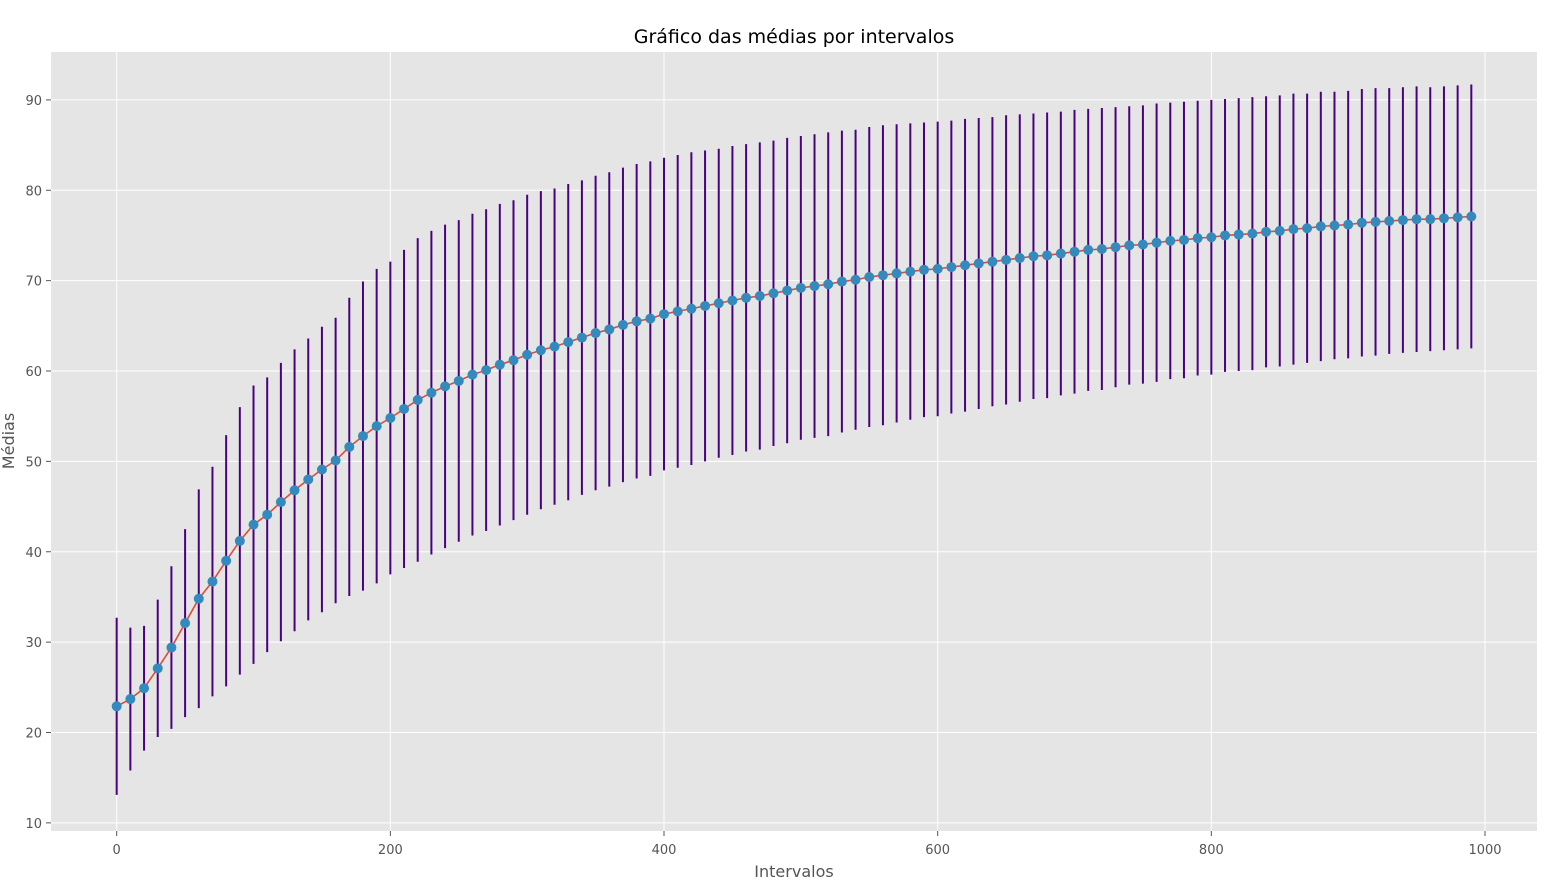 The width and height of the screenshot is (1561, 890). What do you see at coordinates (33, 282) in the screenshot?
I see `y-tick-label: 70` at bounding box center [33, 282].